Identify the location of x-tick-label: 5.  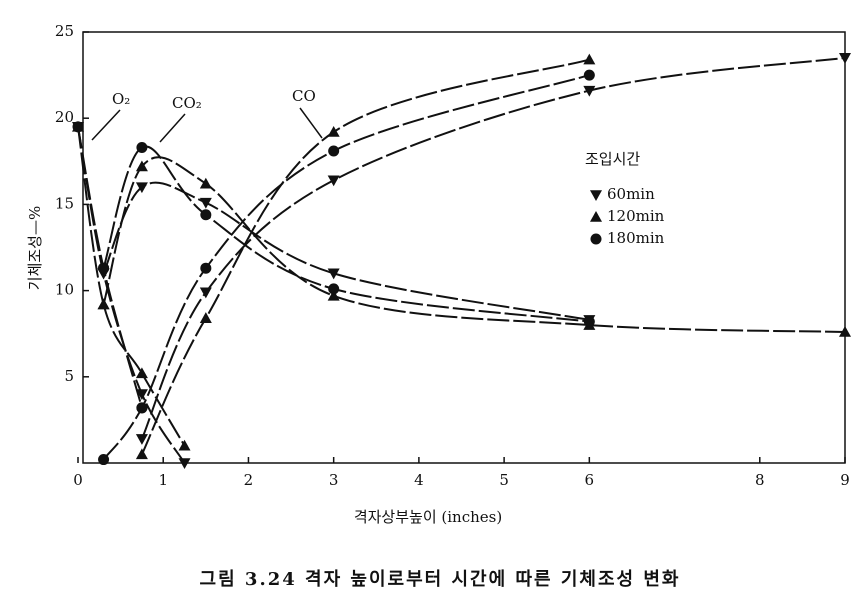
(504, 480).